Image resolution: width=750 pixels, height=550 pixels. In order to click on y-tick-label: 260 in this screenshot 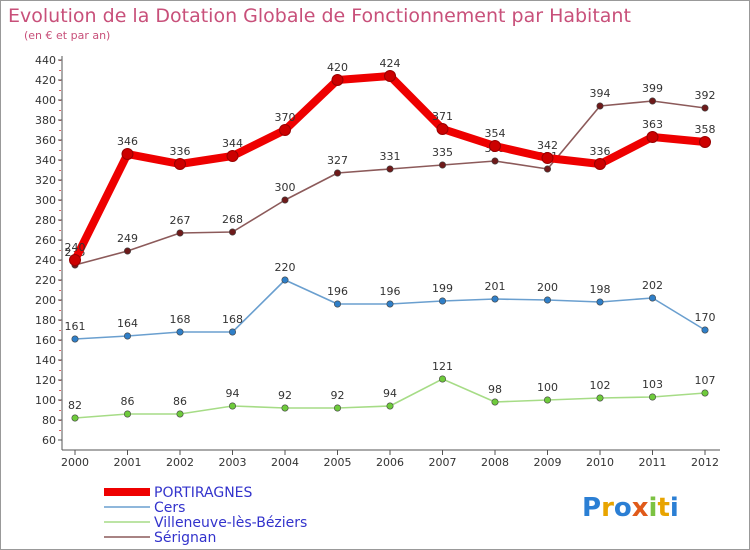, I will do `click(45, 240)`.